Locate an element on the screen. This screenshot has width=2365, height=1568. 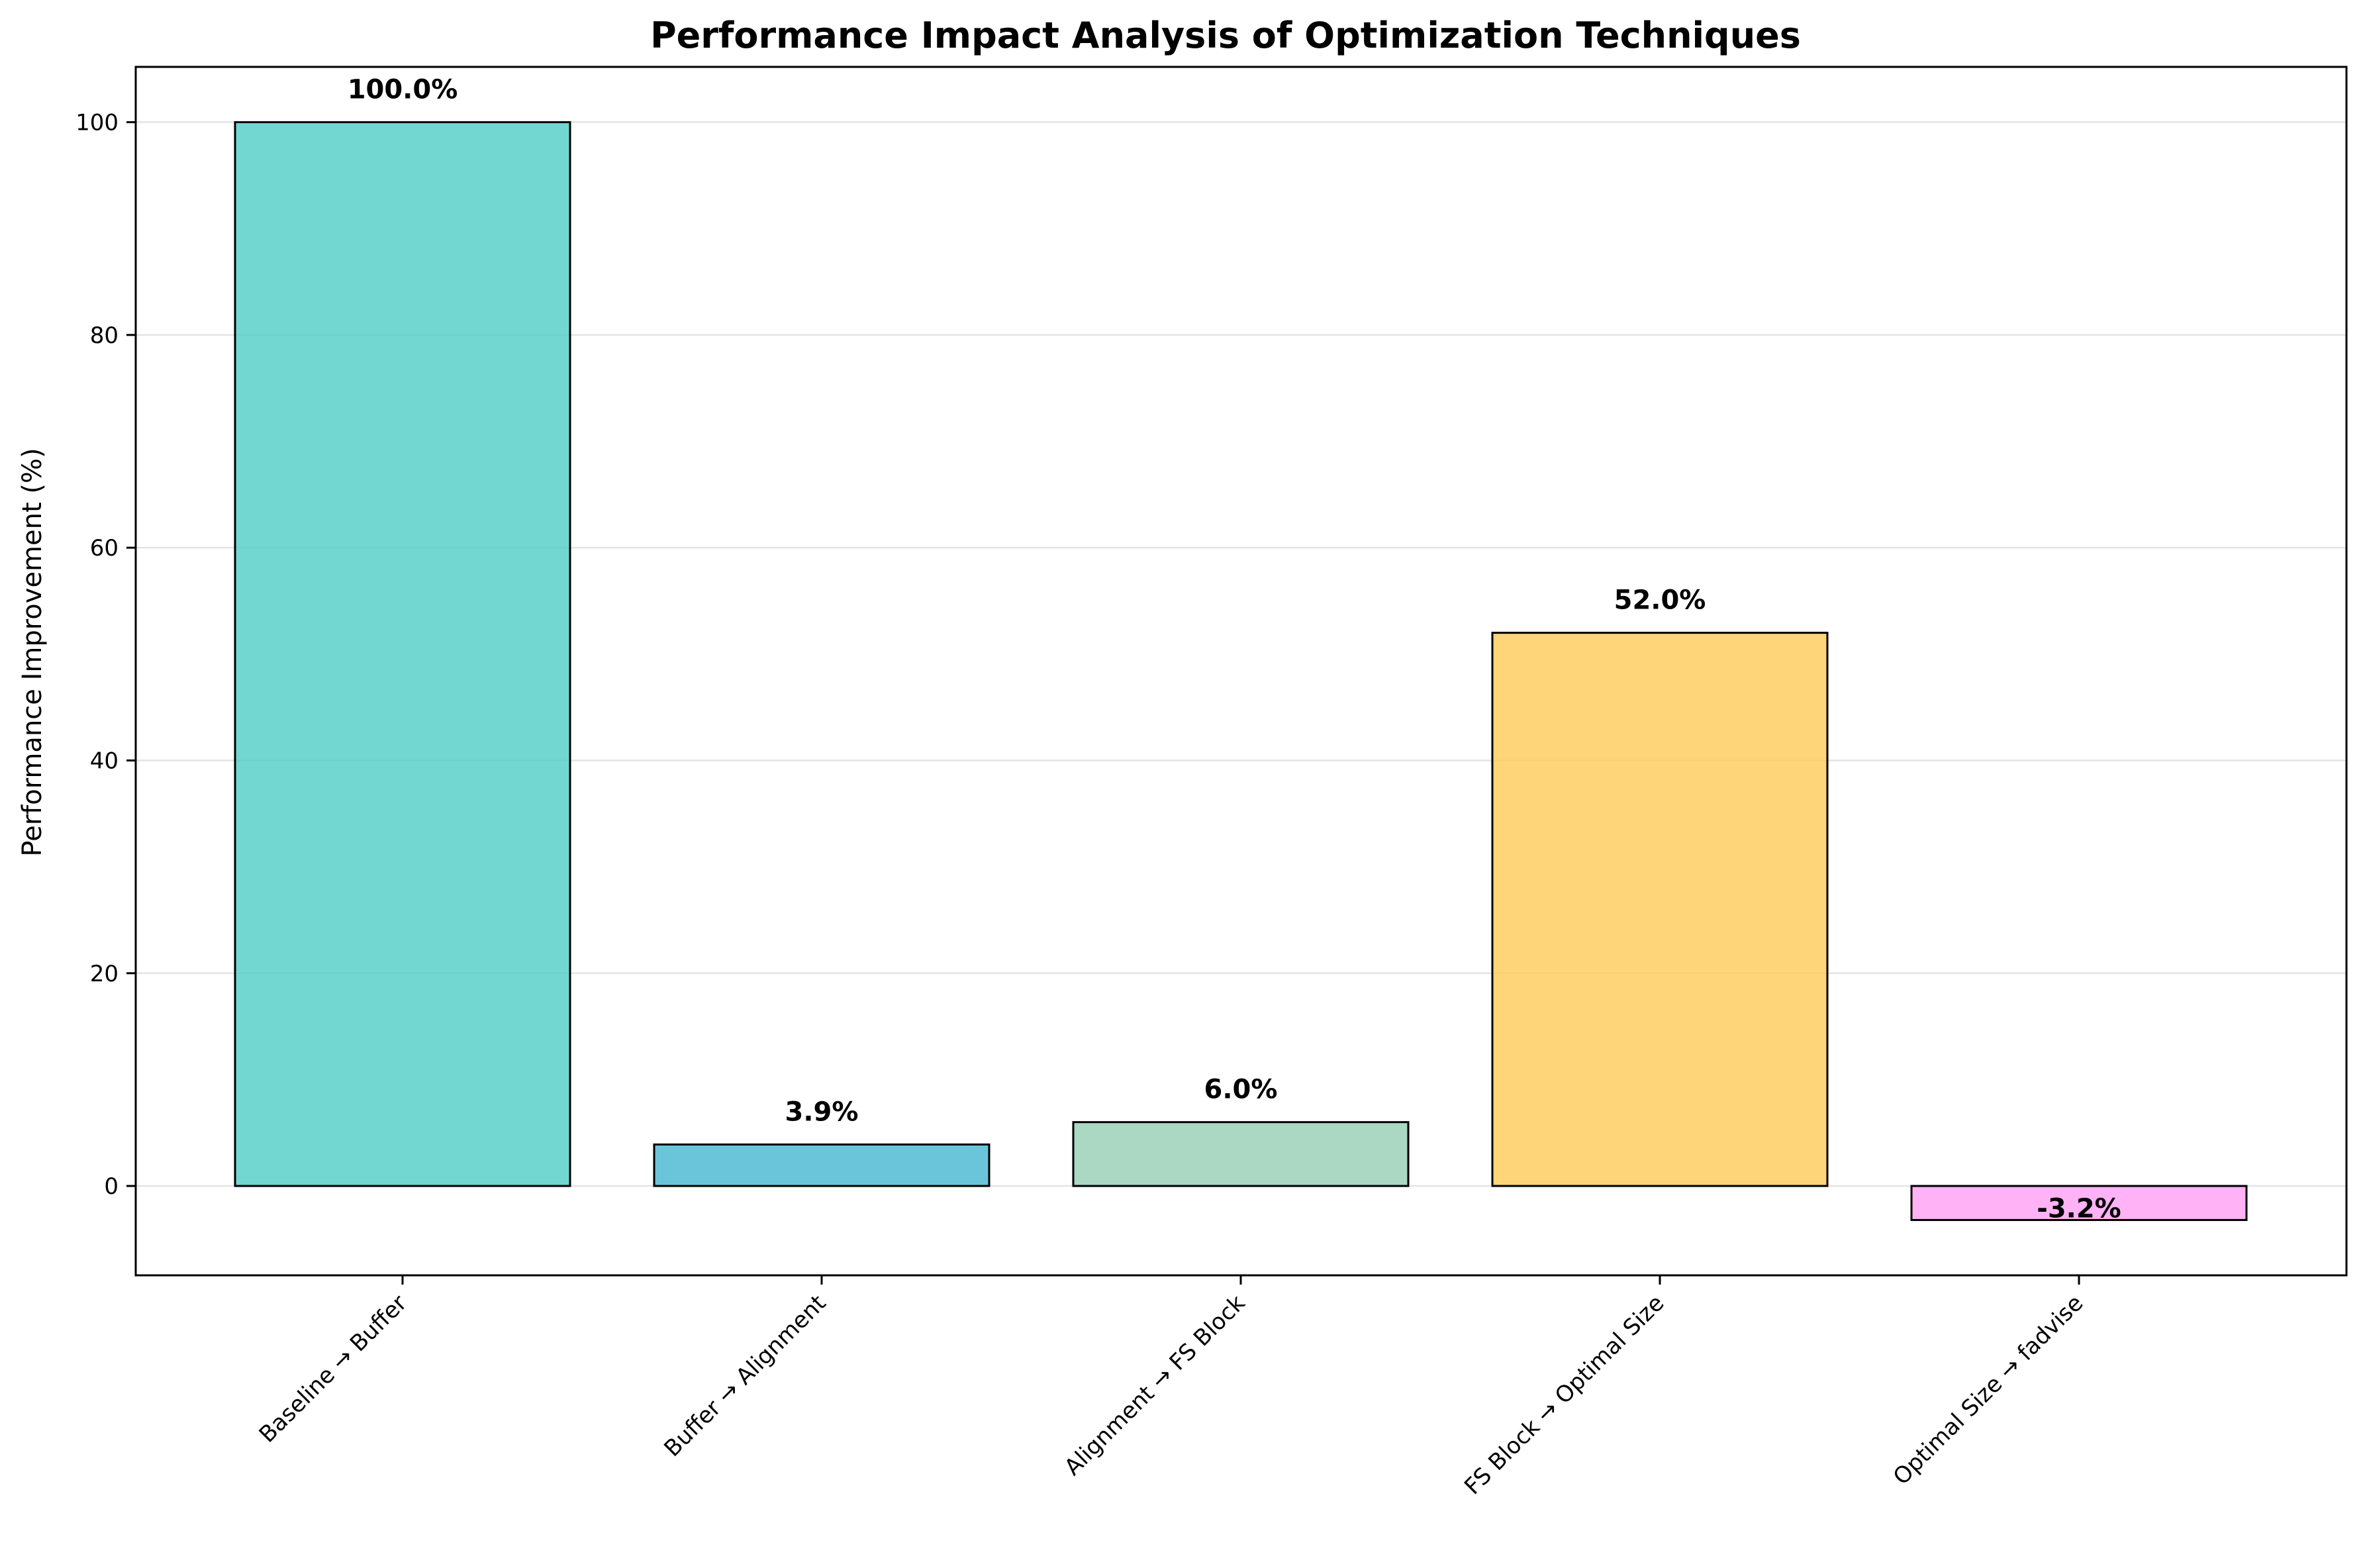
y-tick-label: 60 is located at coordinates (104, 548).